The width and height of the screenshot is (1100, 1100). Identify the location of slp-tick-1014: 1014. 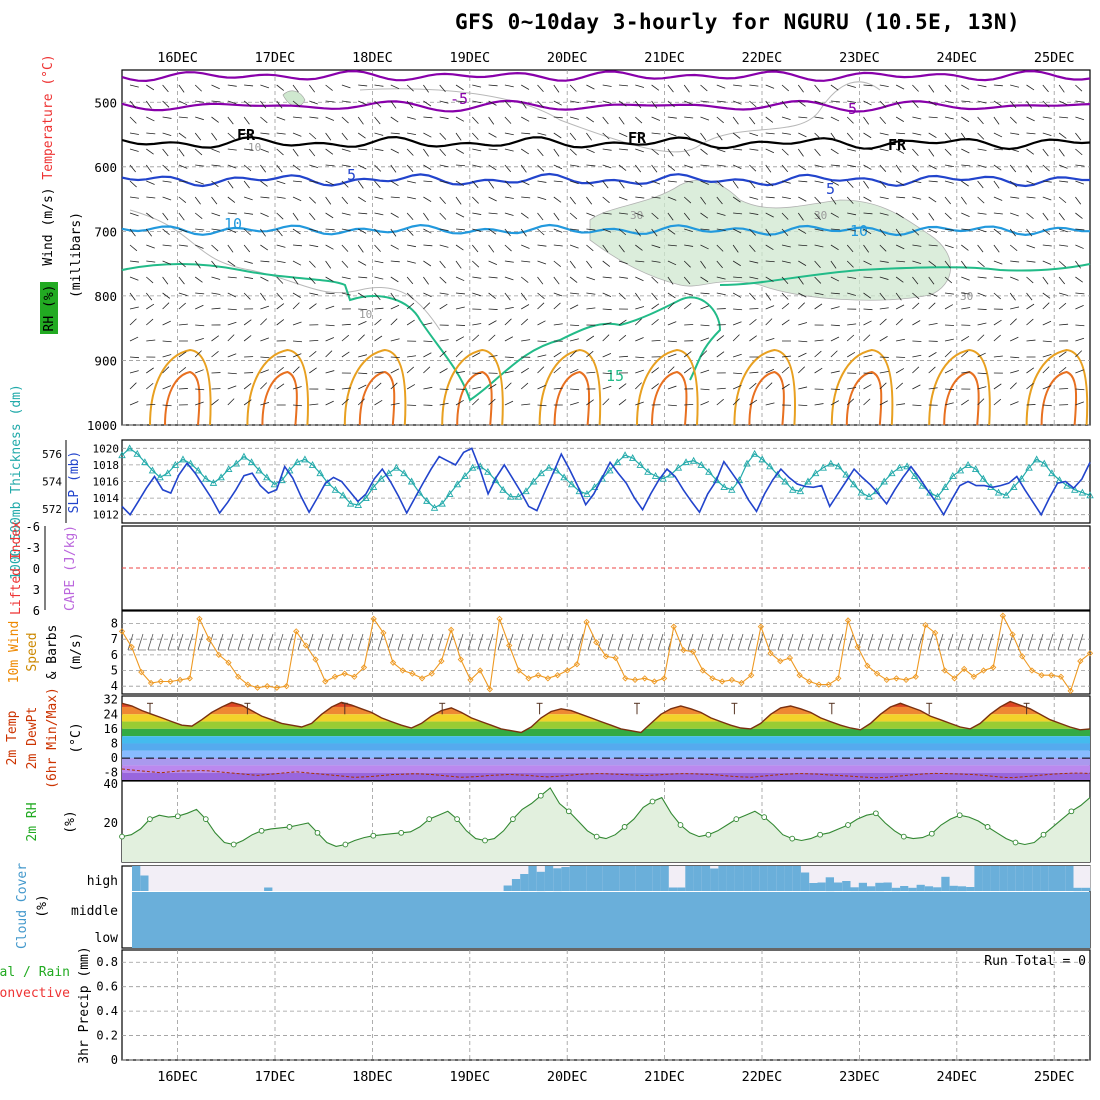
(106, 498).